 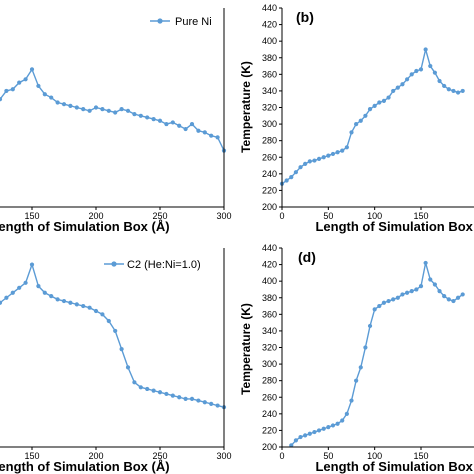 I want to click on panel-b-label: (b), so click(x=305, y=17).